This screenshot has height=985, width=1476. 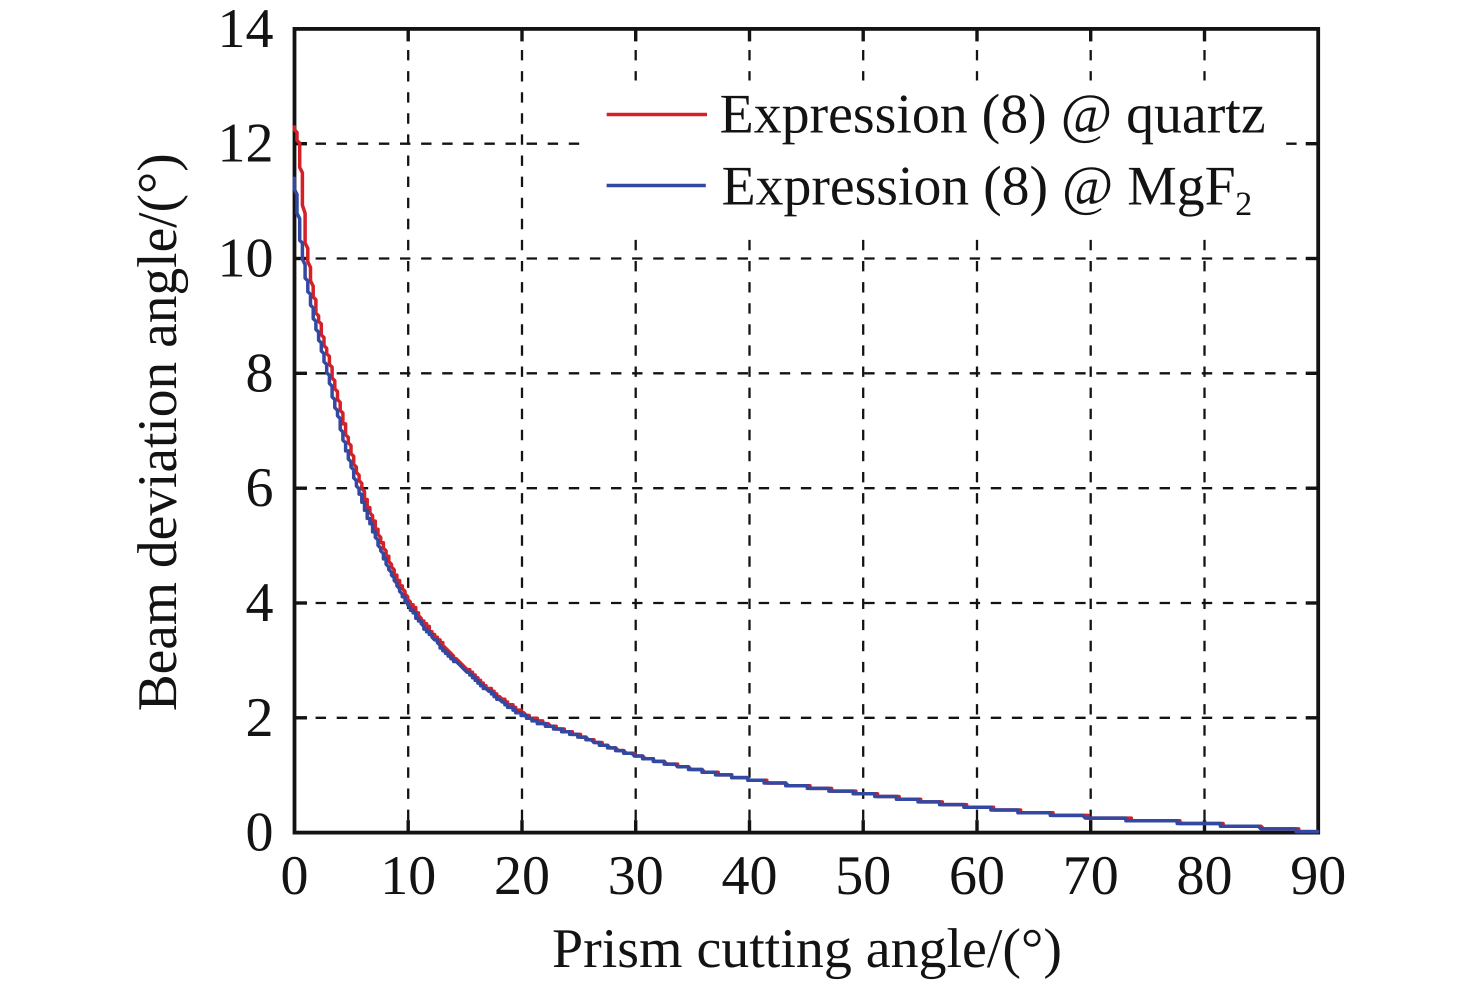 I want to click on svg-text: Expression (8) @ quartz, so click(x=993, y=115).